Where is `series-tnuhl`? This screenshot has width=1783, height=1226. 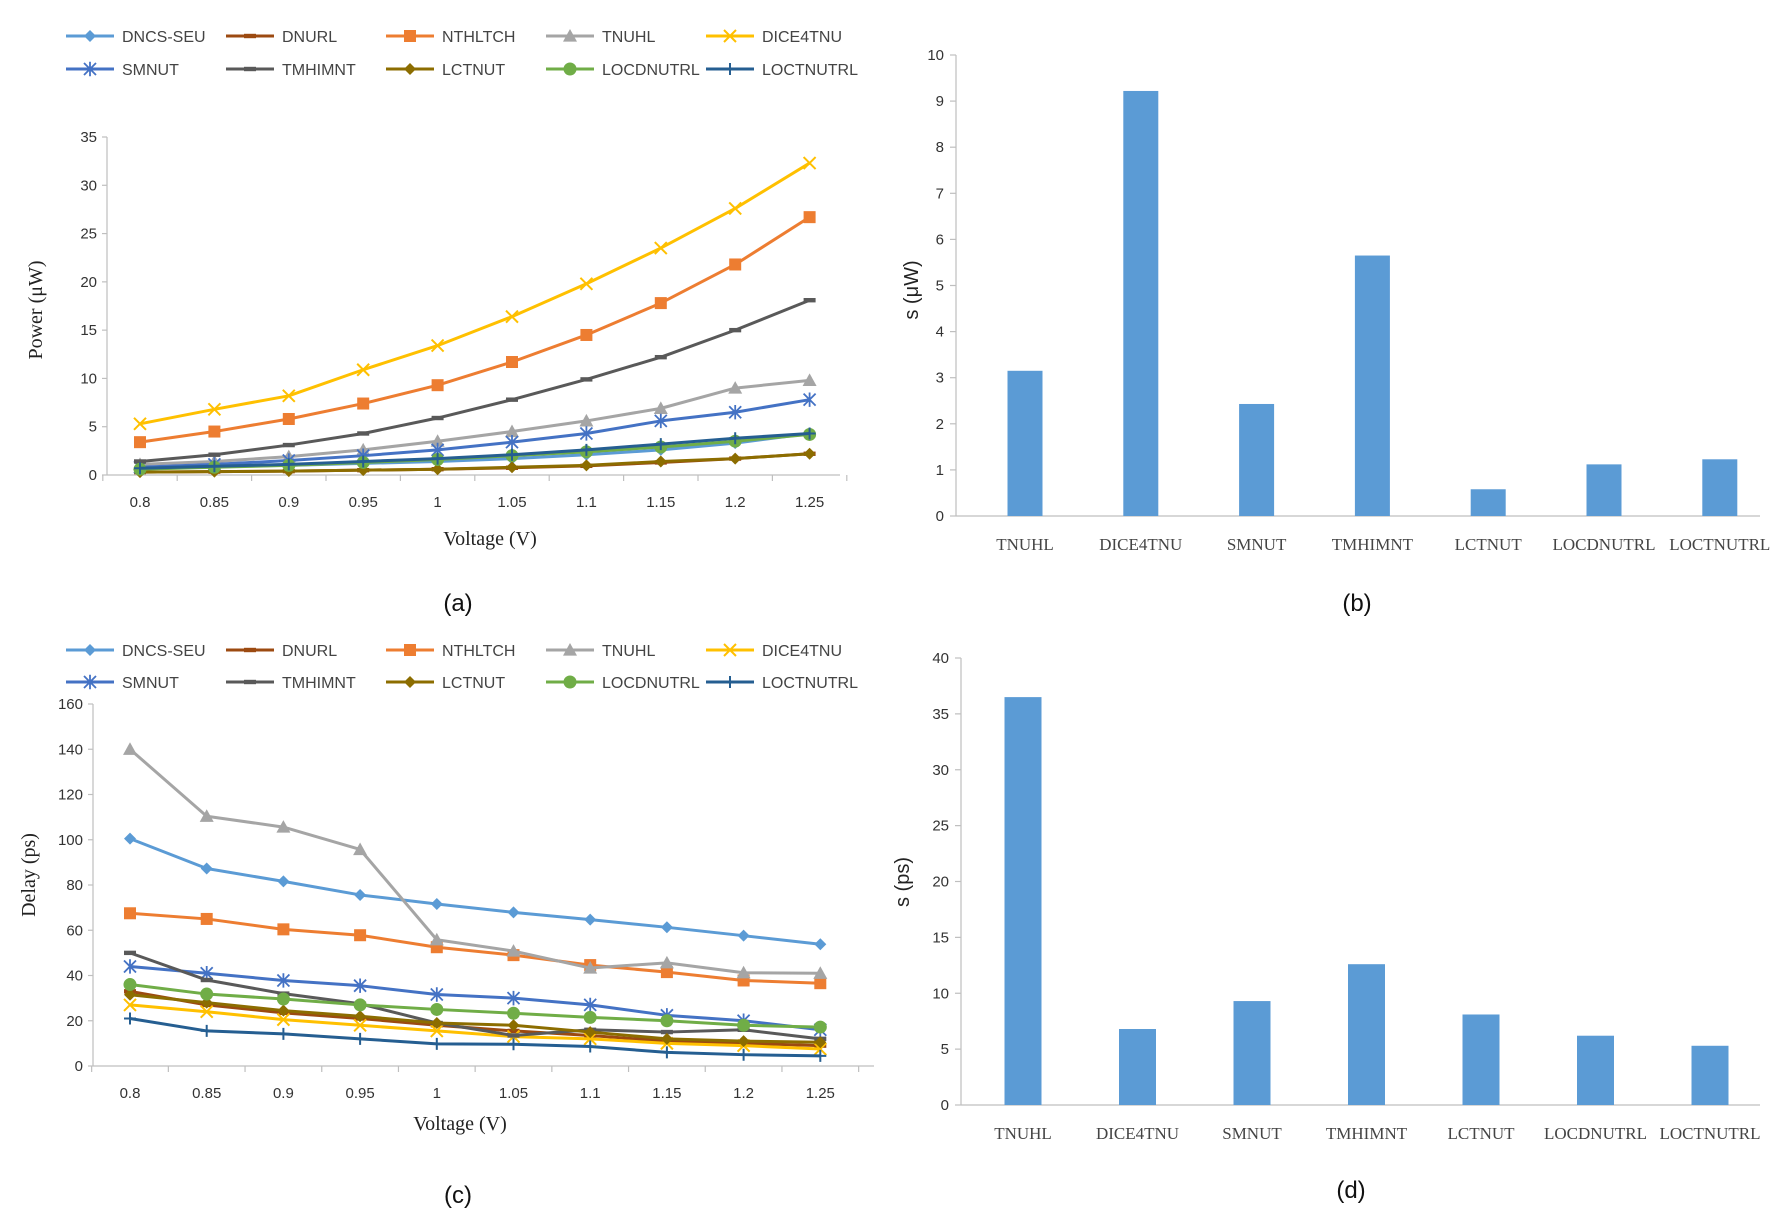 series-tnuhl is located at coordinates (475, 860).